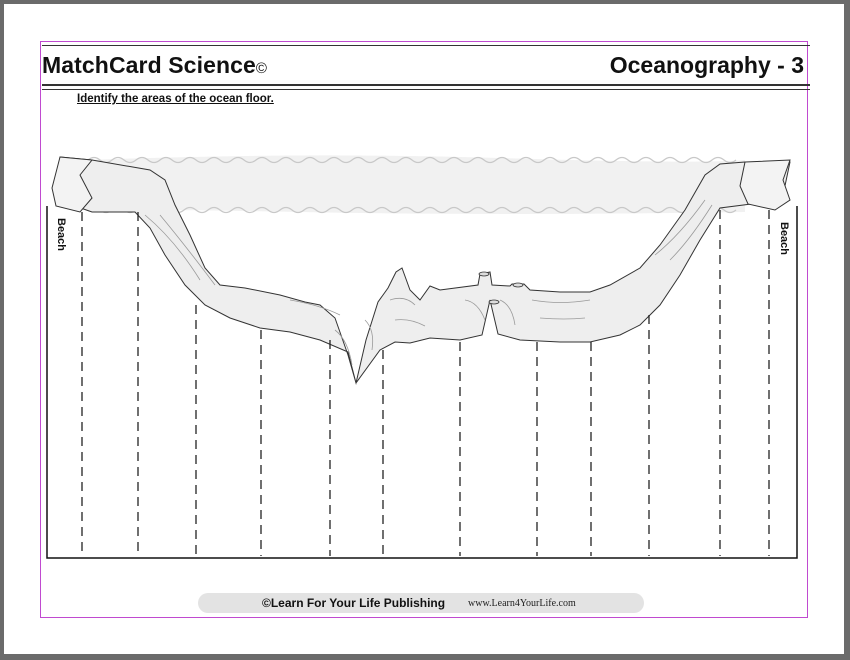 The image size is (850, 660). What do you see at coordinates (72, 184) in the screenshot?
I see `left-beach-cliff` at bounding box center [72, 184].